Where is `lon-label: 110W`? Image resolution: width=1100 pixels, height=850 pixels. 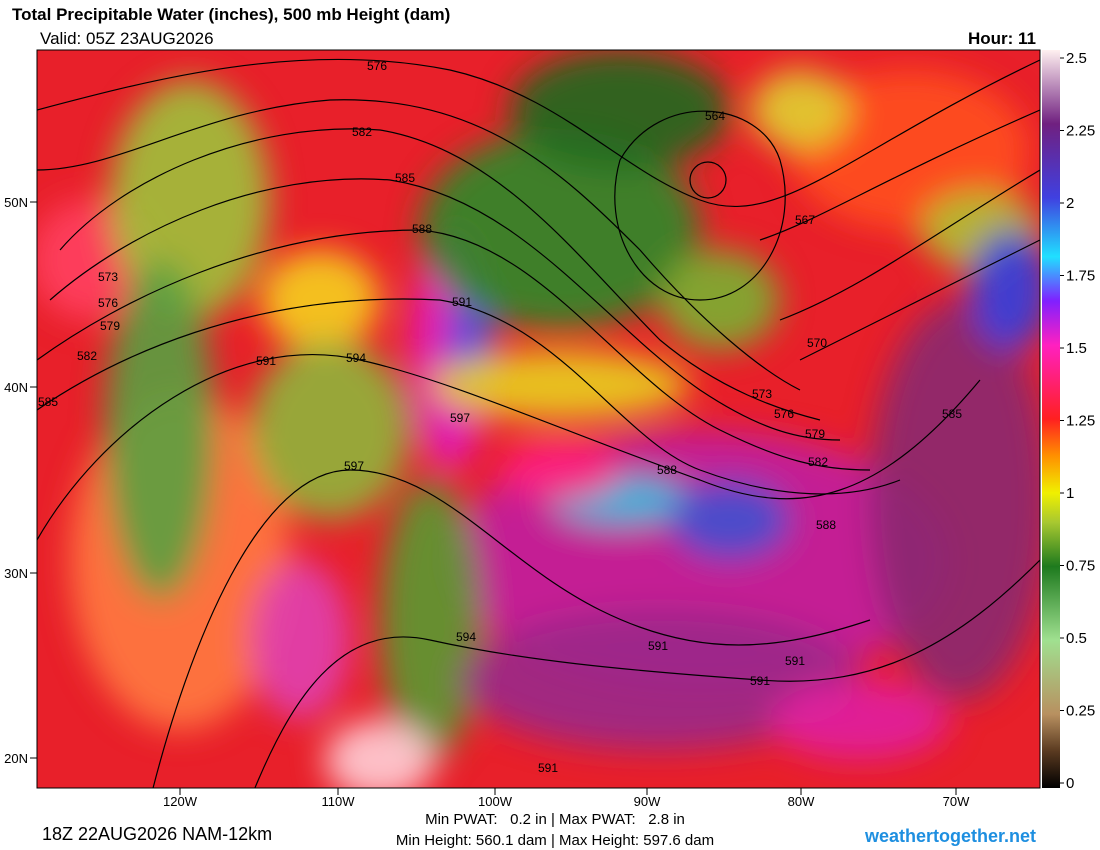
lon-label: 110W is located at coordinates (339, 801).